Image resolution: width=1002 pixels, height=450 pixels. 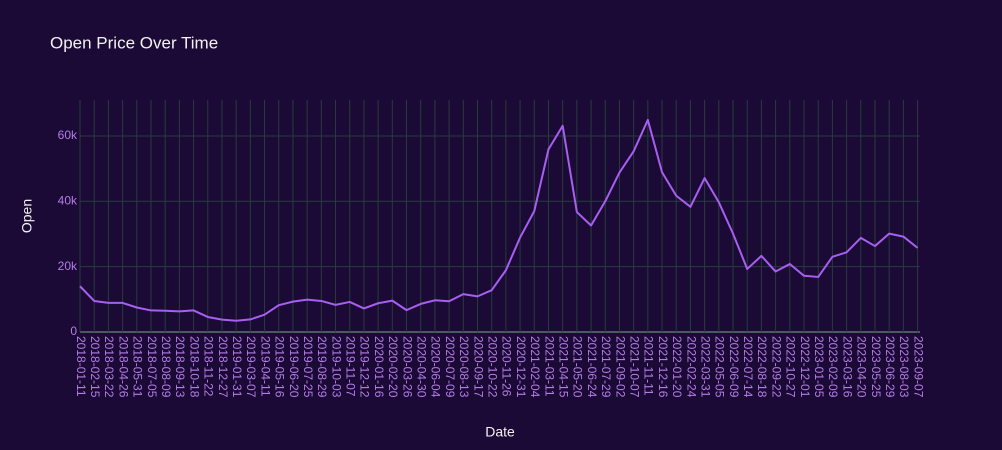 What do you see at coordinates (365, 367) in the screenshot?
I see `x-tick-label: 2019-12-12` at bounding box center [365, 367].